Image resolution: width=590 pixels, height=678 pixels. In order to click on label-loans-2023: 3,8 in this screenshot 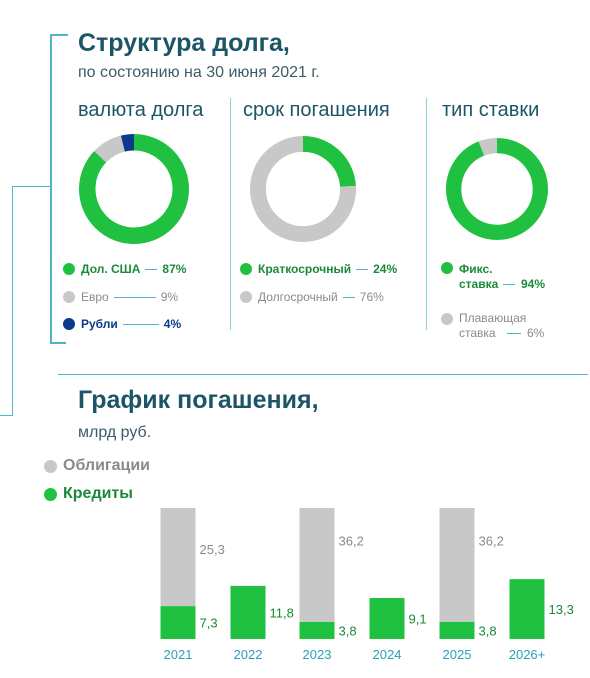, I will do `click(348, 630)`.